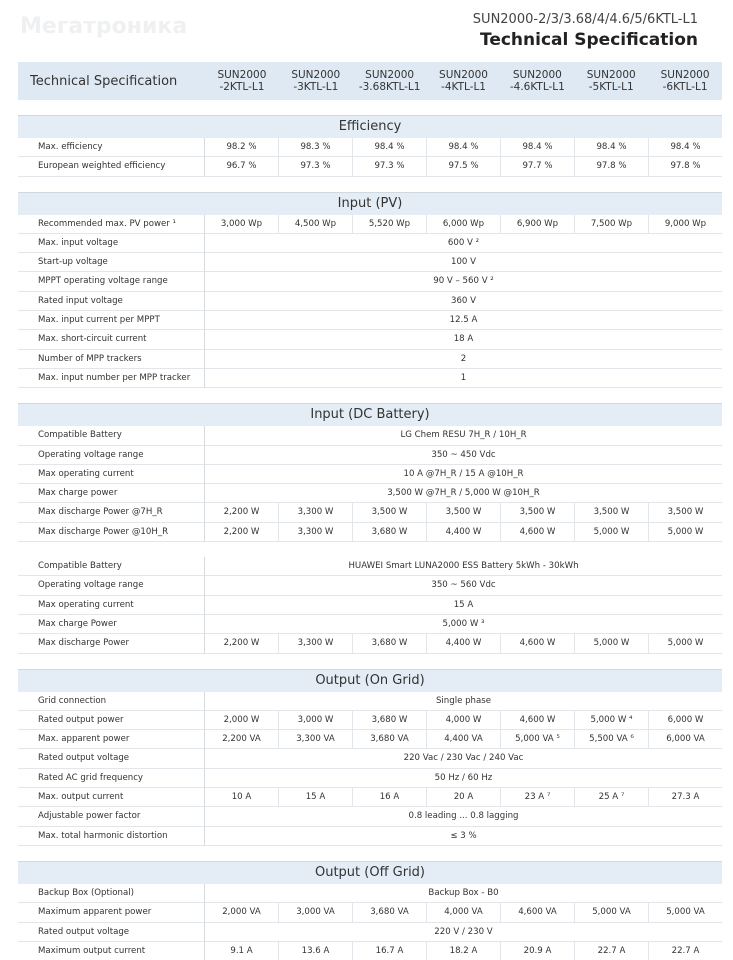 This screenshot has width=733, height=960. What do you see at coordinates (111, 720) in the screenshot?
I see `row-label: Rated output power` at bounding box center [111, 720].